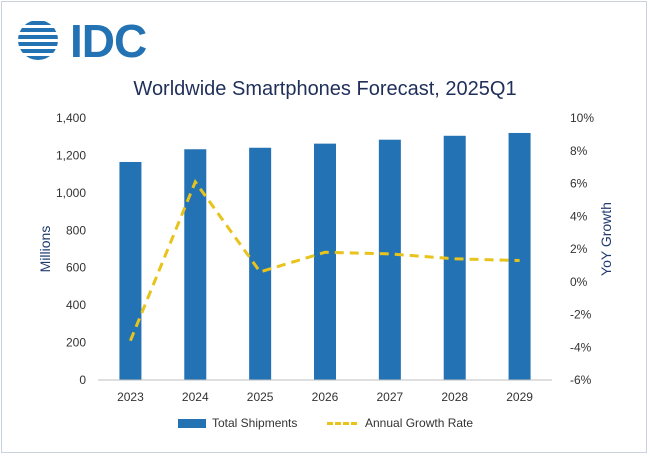  Describe the element at coordinates (325, 89) in the screenshot. I see `chart-title: Worldwide Smartphones Forecast, 2025Q1` at that location.